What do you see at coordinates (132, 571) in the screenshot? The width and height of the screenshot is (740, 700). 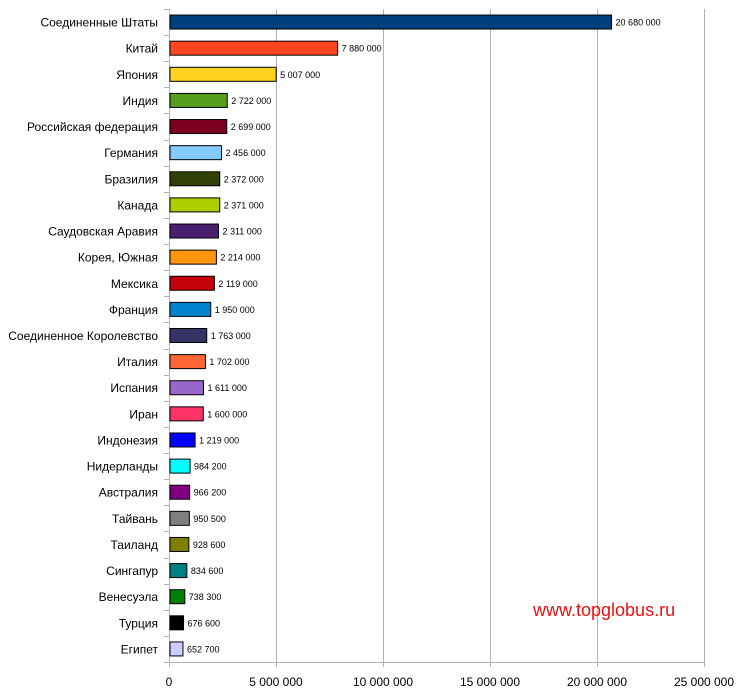 I see `category-label: Сингапур` at bounding box center [132, 571].